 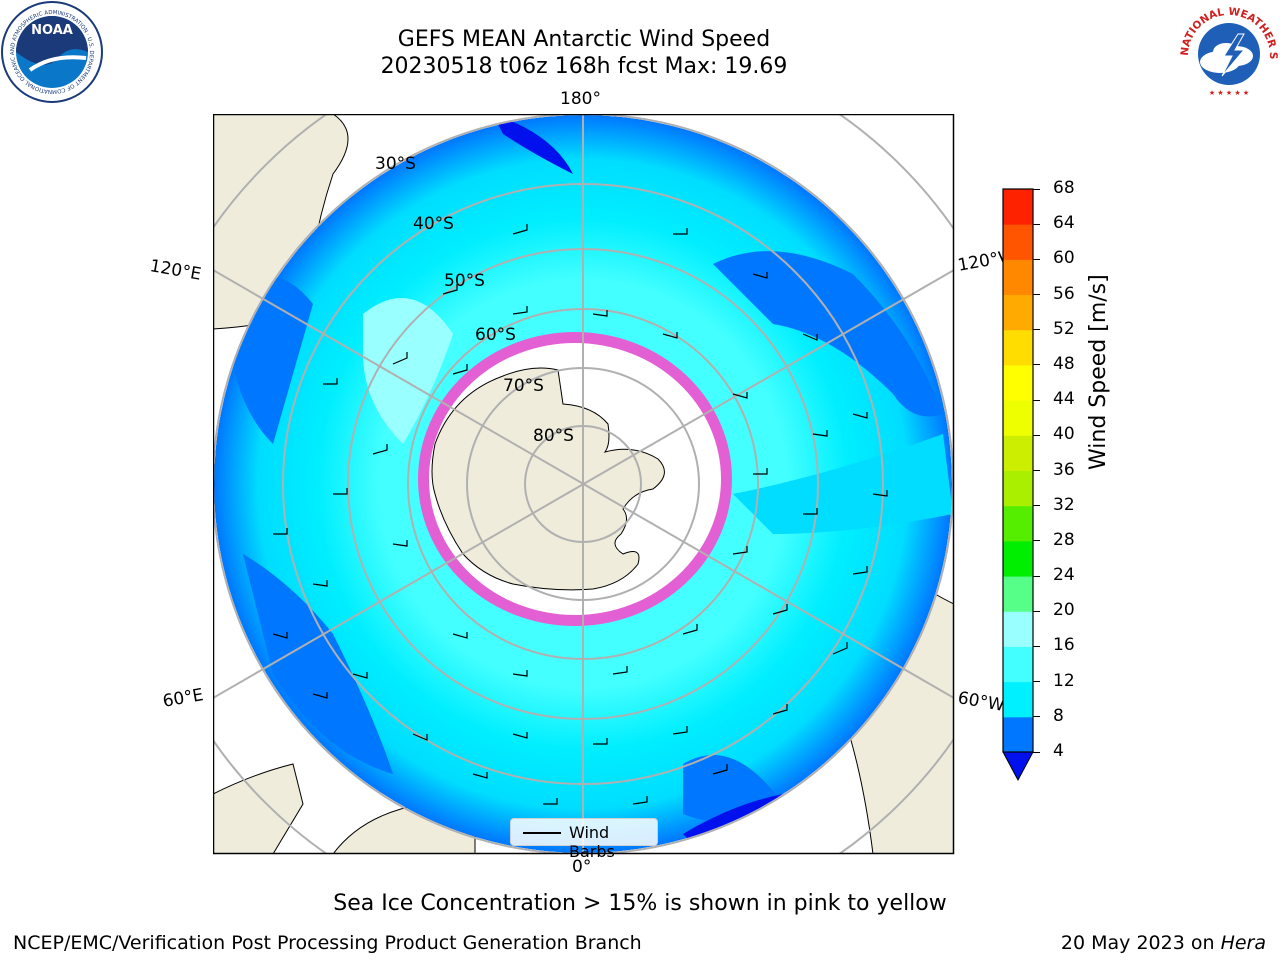 What do you see at coordinates (523, 386) in the screenshot?
I see `lat-label-70s: 70°S` at bounding box center [523, 386].